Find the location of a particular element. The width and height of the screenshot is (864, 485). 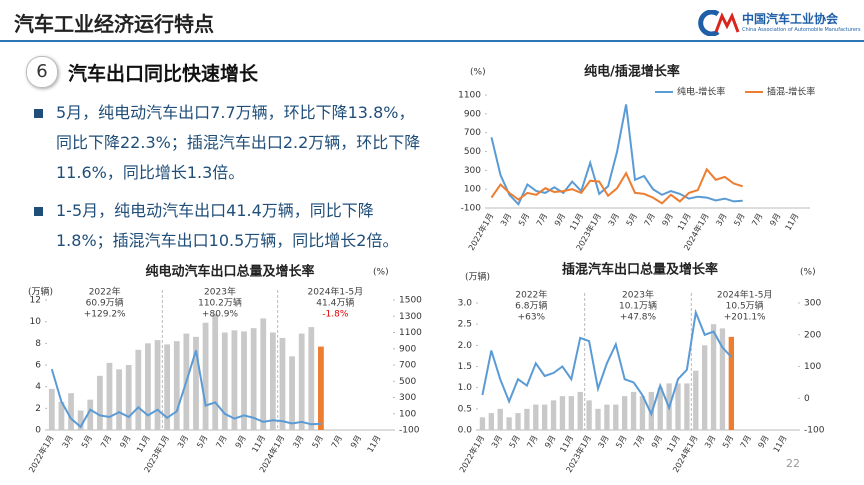

y-tick-label: 10 is located at coordinates (36, 322).